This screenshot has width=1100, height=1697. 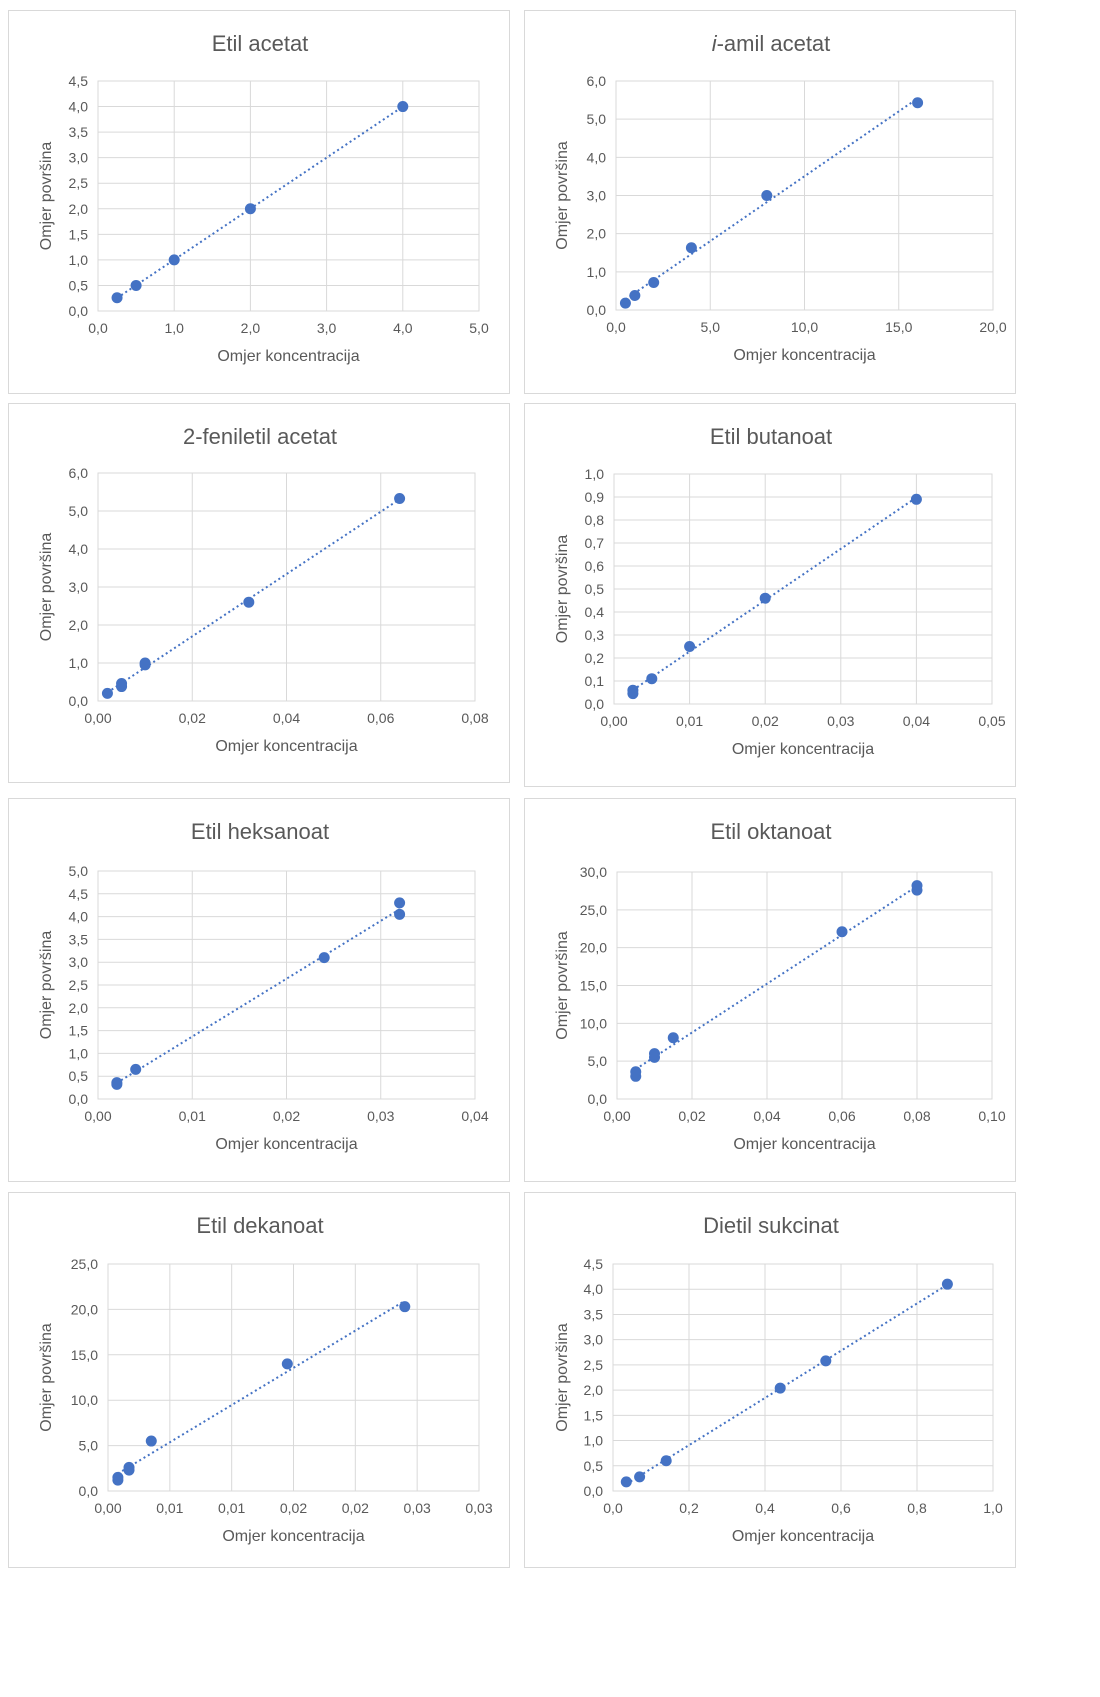 I want to click on x-tick-label: 0,10, so click(x=991, y=1116).